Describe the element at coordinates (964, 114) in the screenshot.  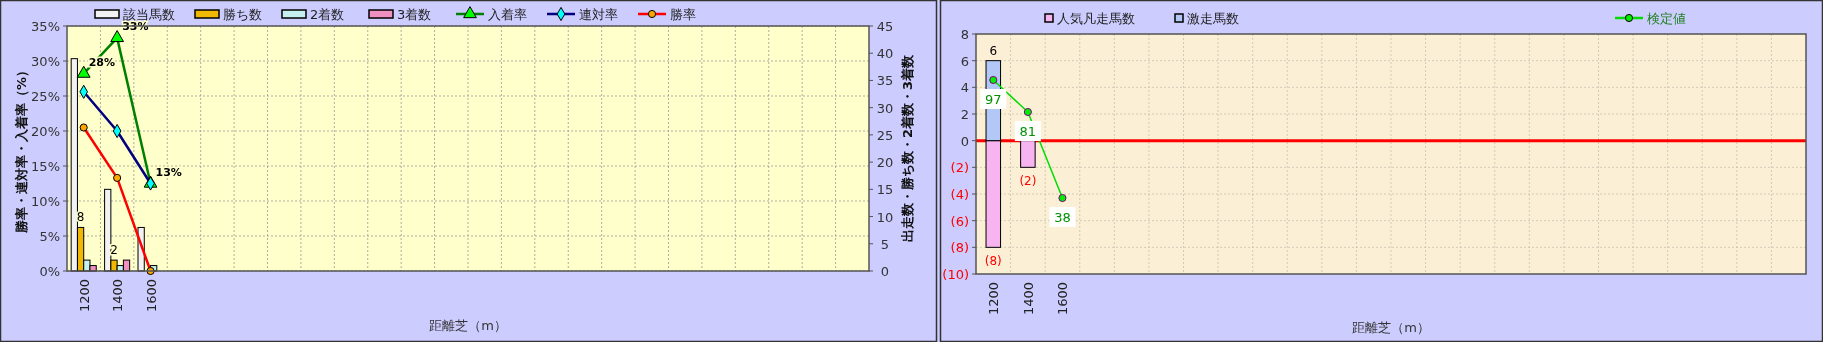
I see `y-tick-label: 2` at that location.